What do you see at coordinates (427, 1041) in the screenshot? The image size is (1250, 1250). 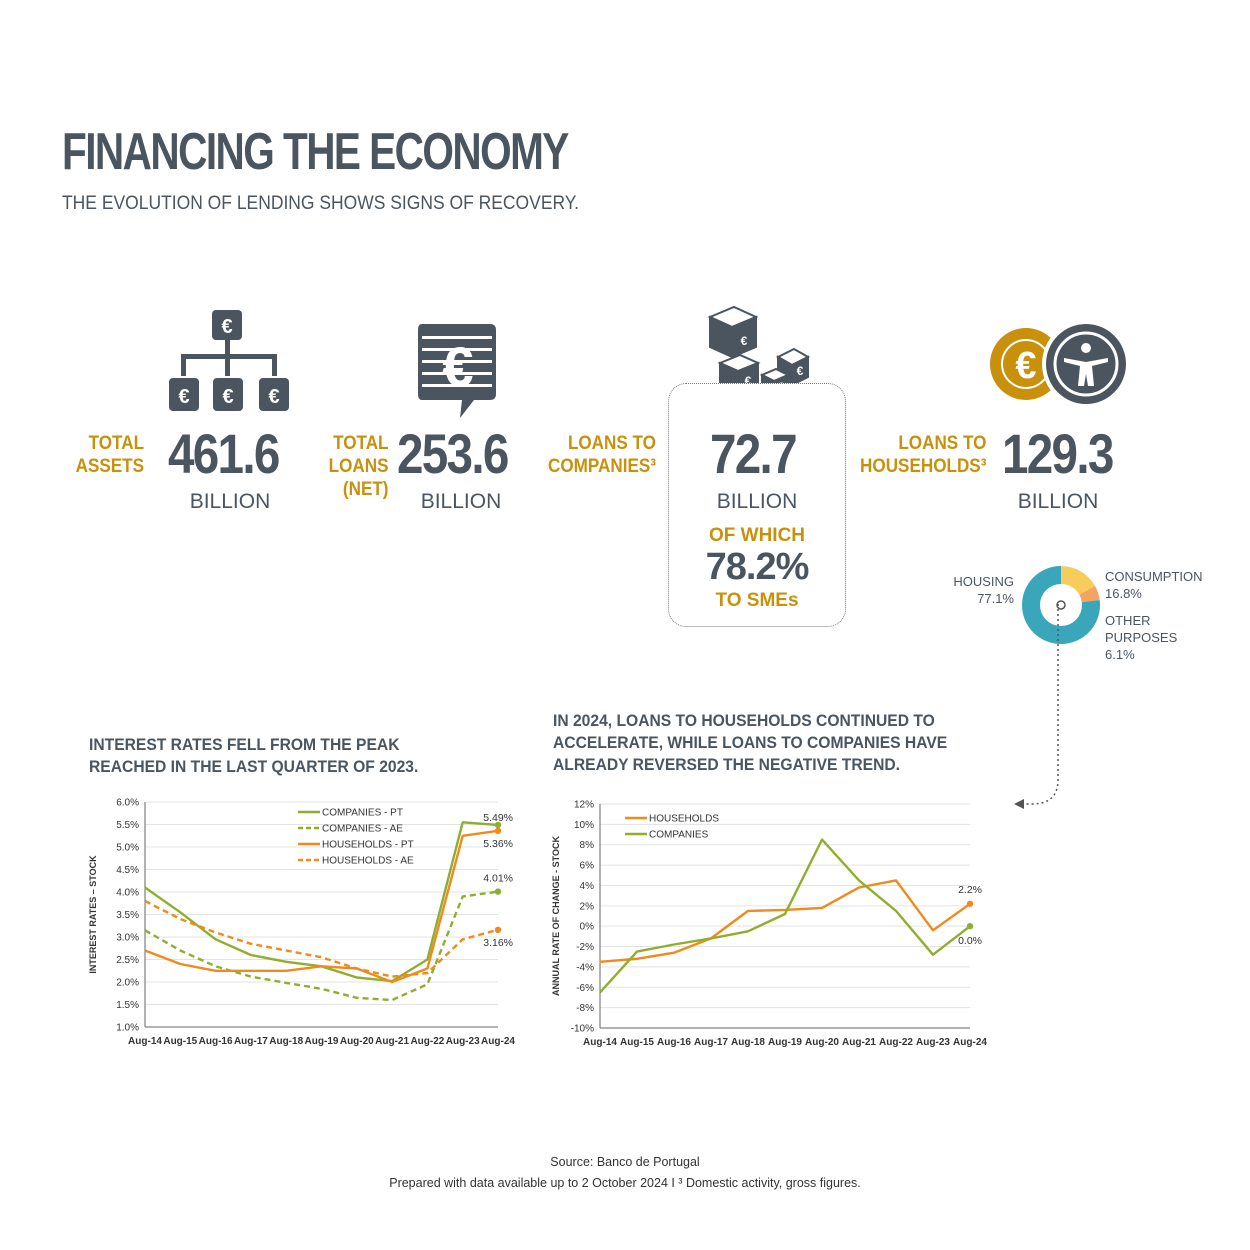 I see `x-tick-label: Aug-22` at bounding box center [427, 1041].